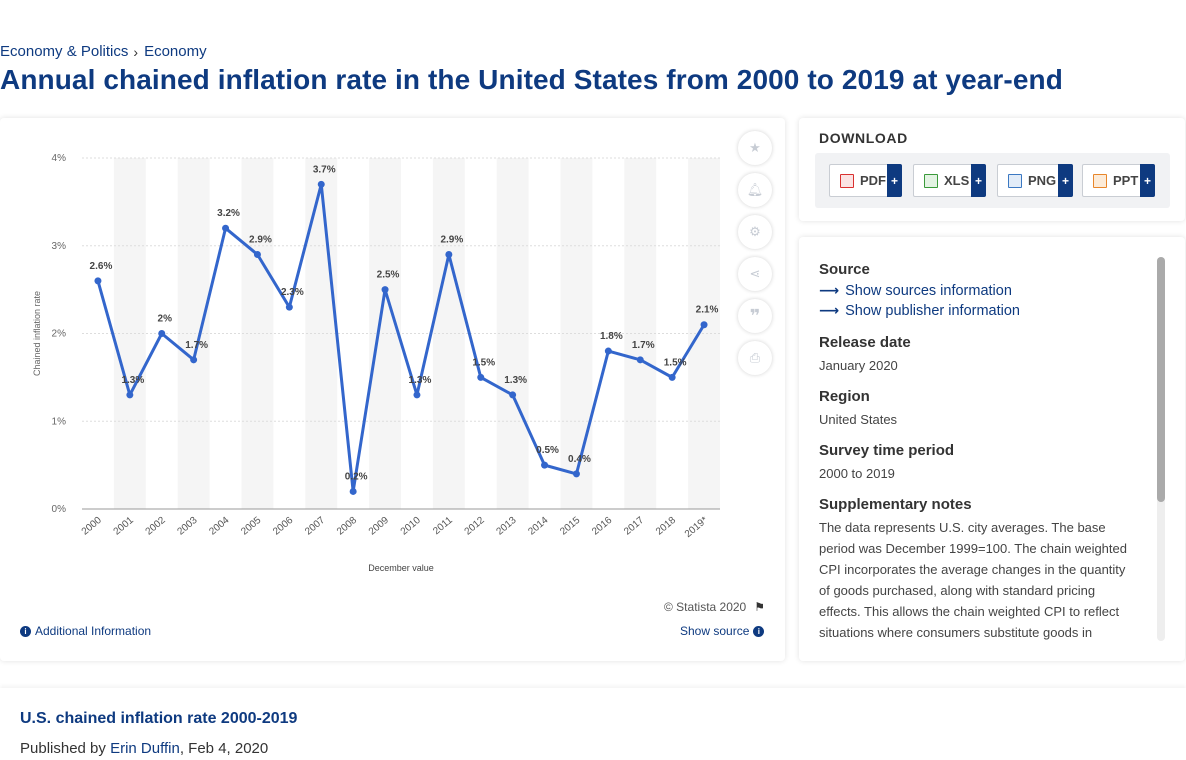 This screenshot has height=760, width=1186. I want to click on x-axis-label: December value, so click(401, 568).